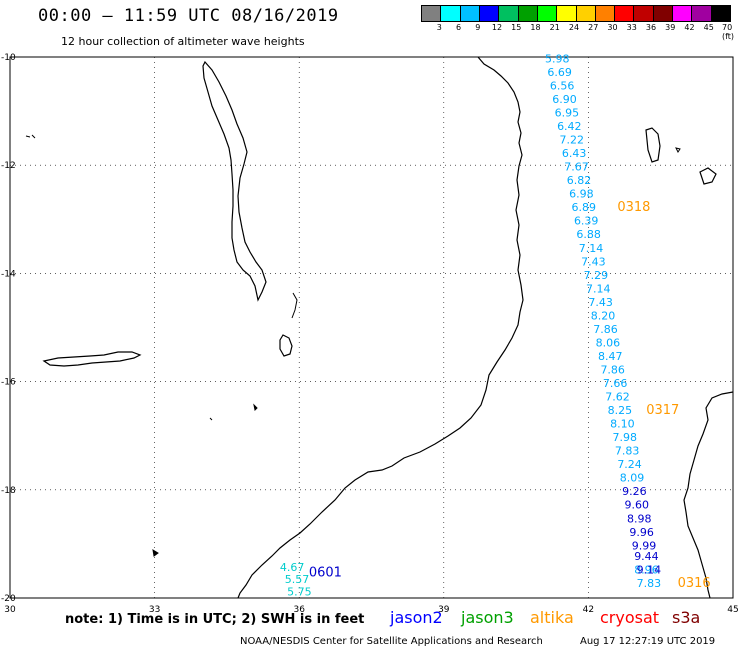 Image resolution: width=740 pixels, height=650 pixels. Describe the element at coordinates (670, 27) in the screenshot. I see `color-scale-label: 39` at that location.